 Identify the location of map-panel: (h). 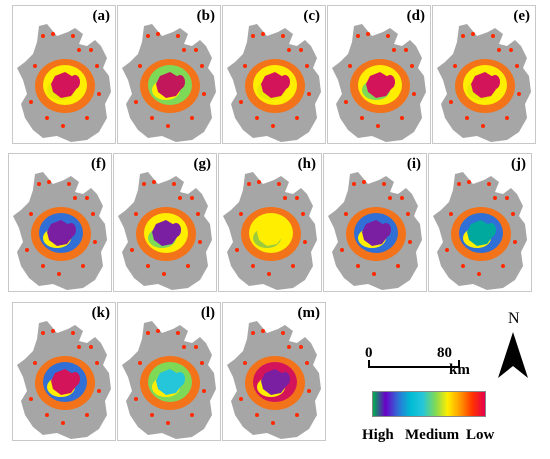
(270, 222).